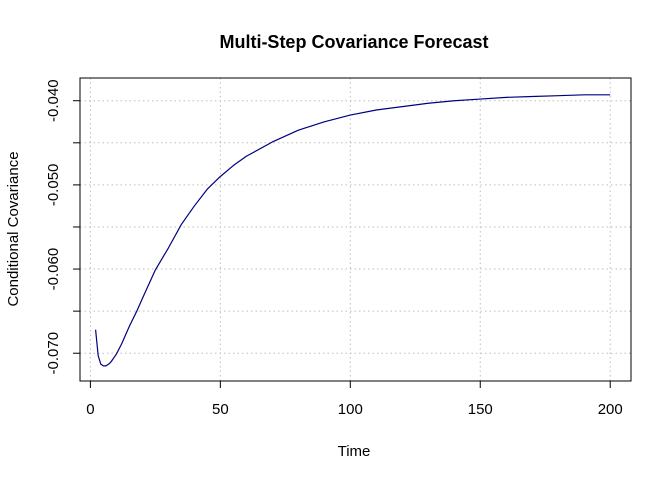 This screenshot has width=672, height=480. What do you see at coordinates (63, 227) in the screenshot?
I see `y-axis: -0.070 -0.060 -0.050 -0.040` at bounding box center [63, 227].